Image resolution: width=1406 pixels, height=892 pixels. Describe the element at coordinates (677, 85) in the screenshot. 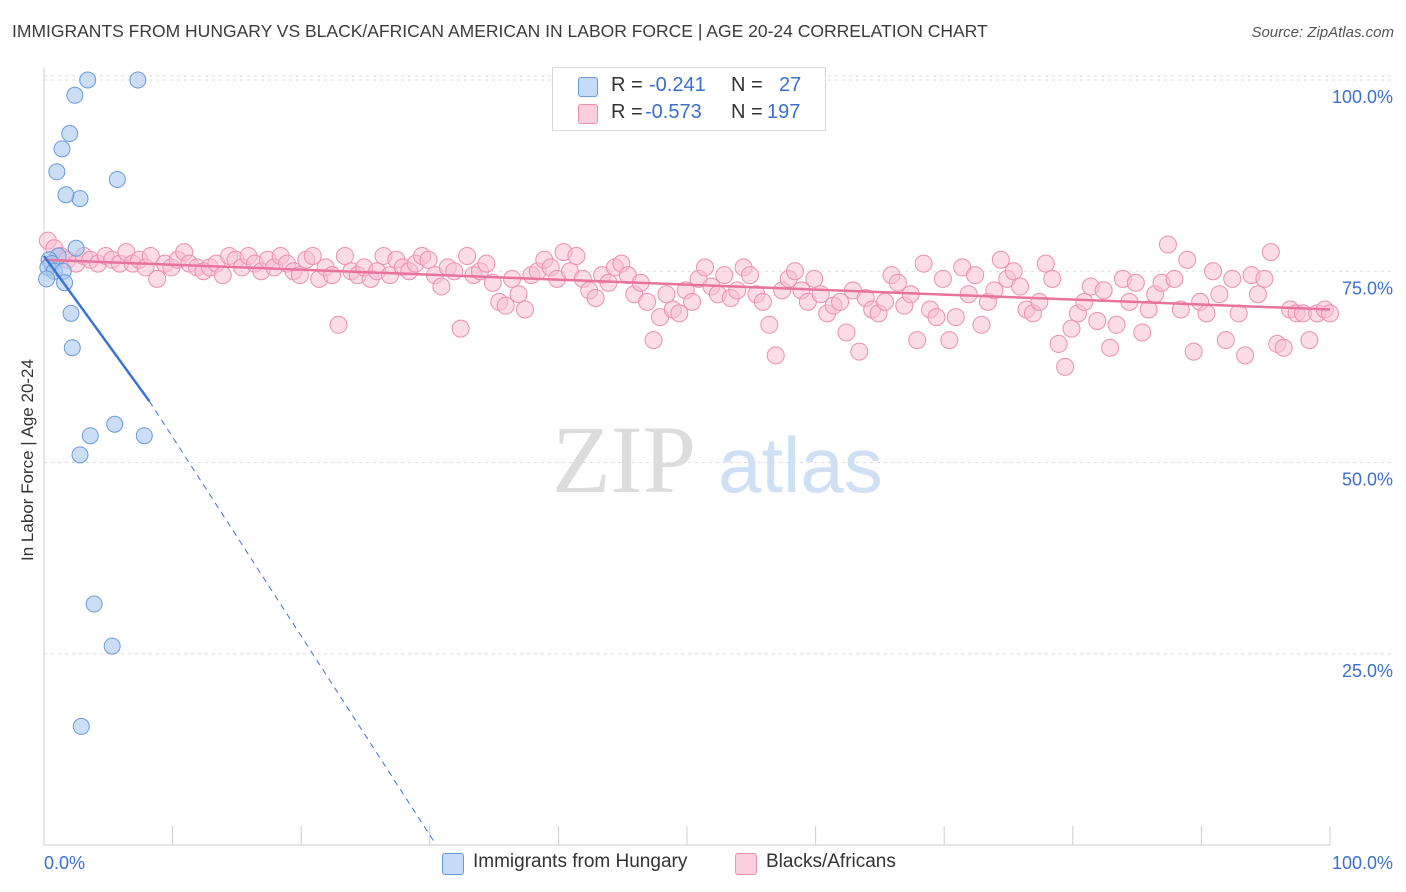

I see `legend-r-value: -0.241` at that location.